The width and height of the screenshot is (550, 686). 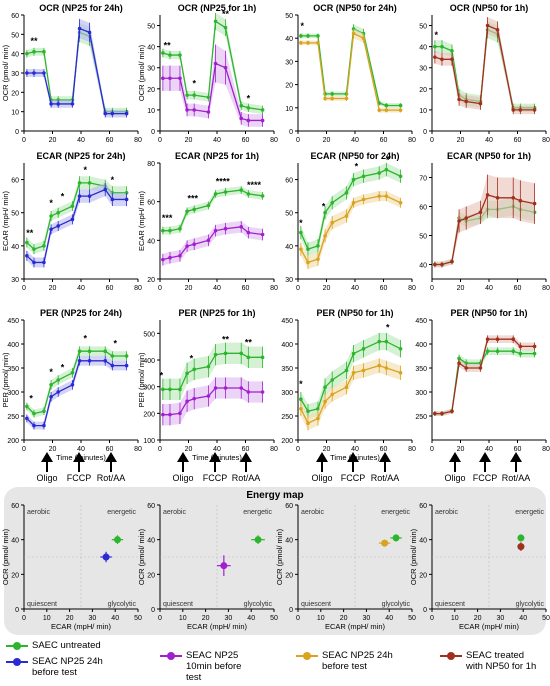 I want to click on y-tick-label: 70, so click(x=423, y=179).